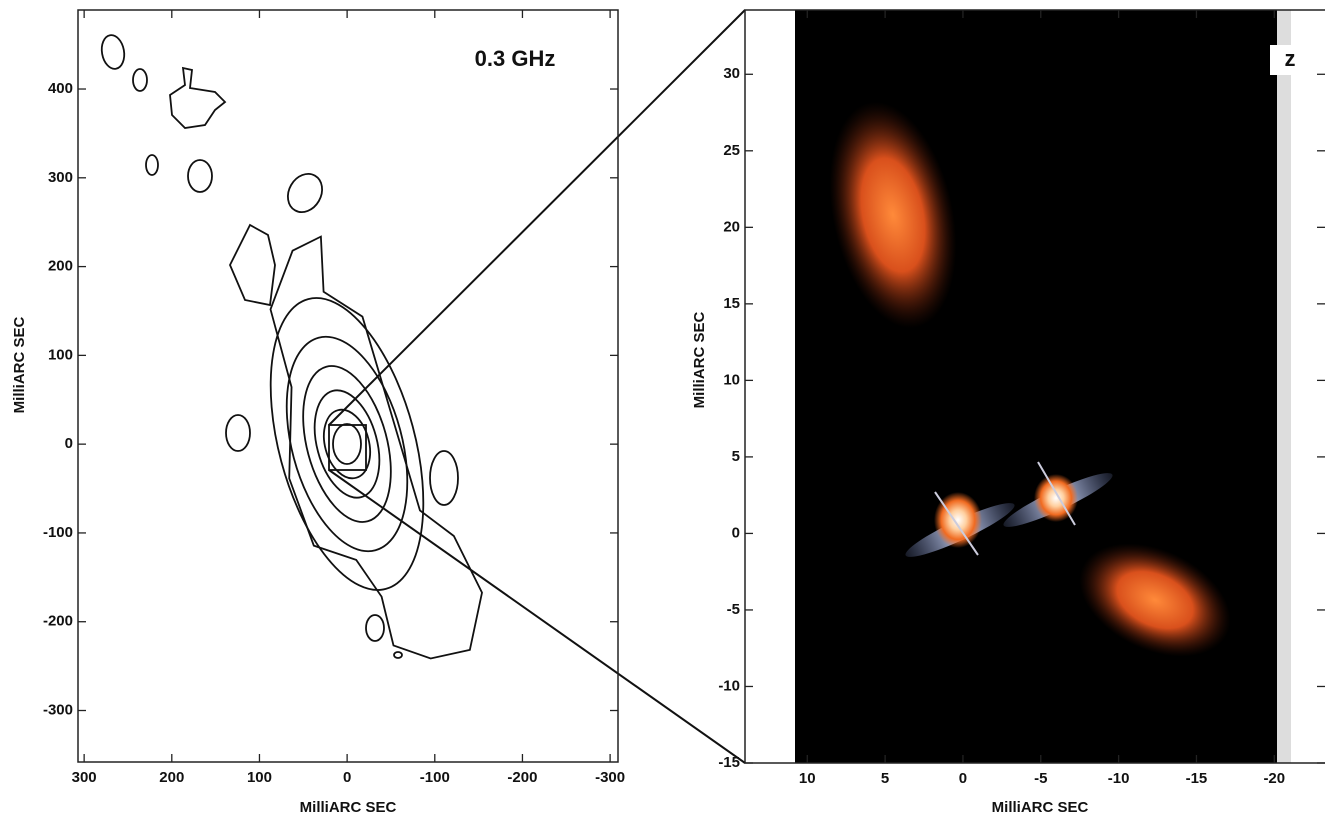 The image size is (1325, 820). What do you see at coordinates (60, 177) in the screenshot?
I see `y-tick-label: 300` at bounding box center [60, 177].